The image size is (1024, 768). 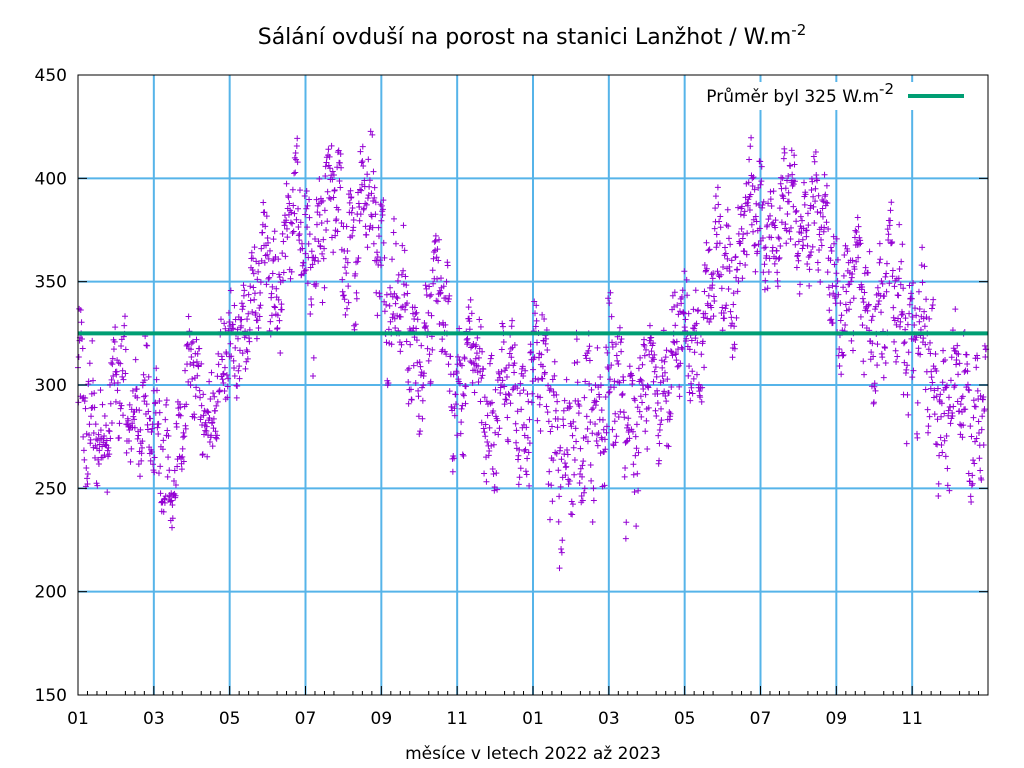 What do you see at coordinates (685, 719) in the screenshot?
I see `x-tick-label: 05` at bounding box center [685, 719].